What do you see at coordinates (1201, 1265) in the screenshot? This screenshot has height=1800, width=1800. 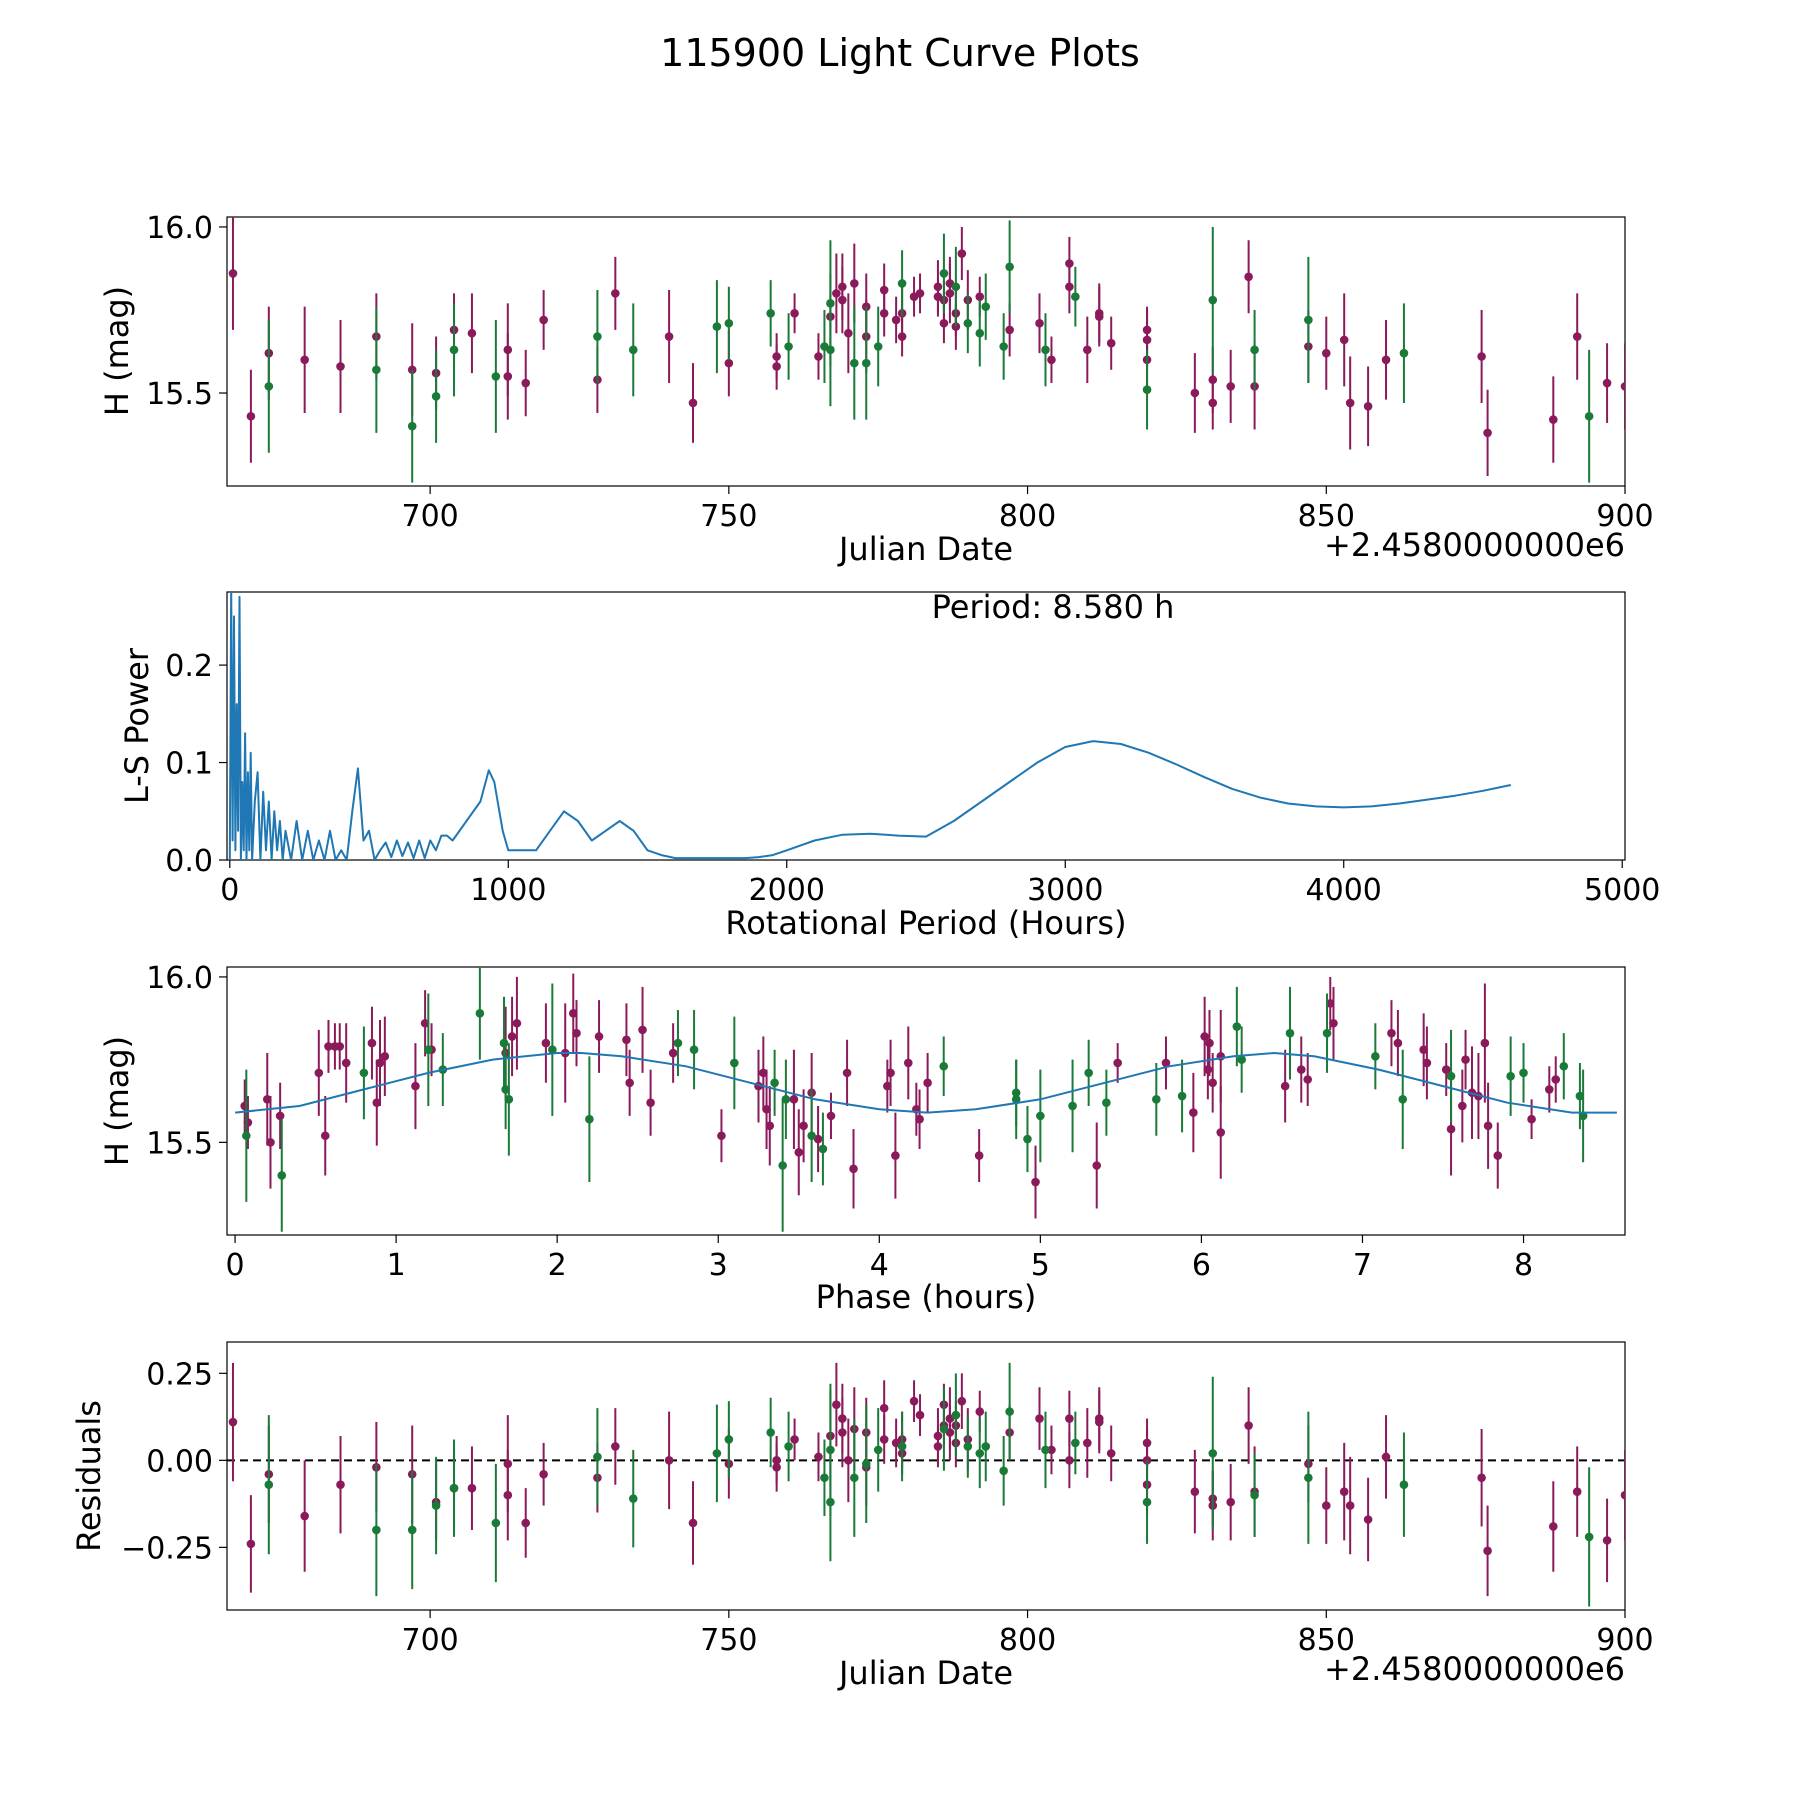 I see `x-tick-label: 6` at bounding box center [1201, 1265].